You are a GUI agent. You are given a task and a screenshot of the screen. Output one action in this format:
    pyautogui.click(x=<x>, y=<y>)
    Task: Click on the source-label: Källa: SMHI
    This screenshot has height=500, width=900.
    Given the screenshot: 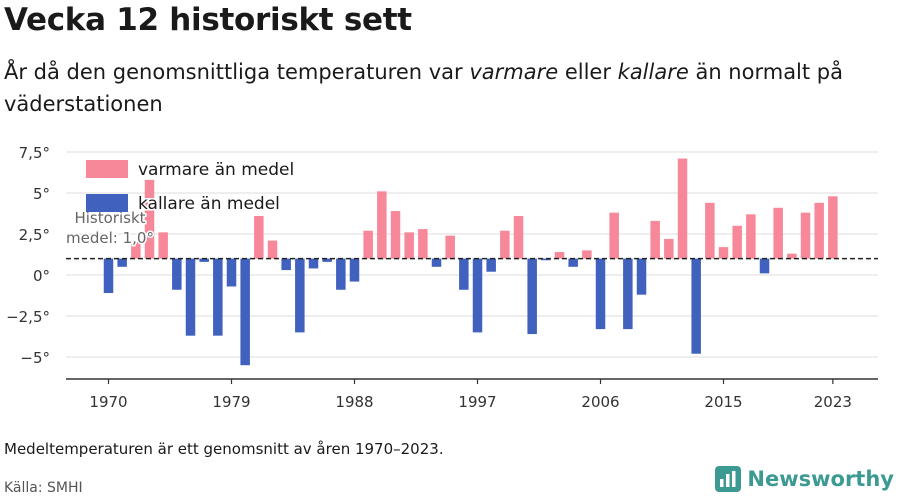 What is the action you would take?
    pyautogui.click(x=43, y=488)
    